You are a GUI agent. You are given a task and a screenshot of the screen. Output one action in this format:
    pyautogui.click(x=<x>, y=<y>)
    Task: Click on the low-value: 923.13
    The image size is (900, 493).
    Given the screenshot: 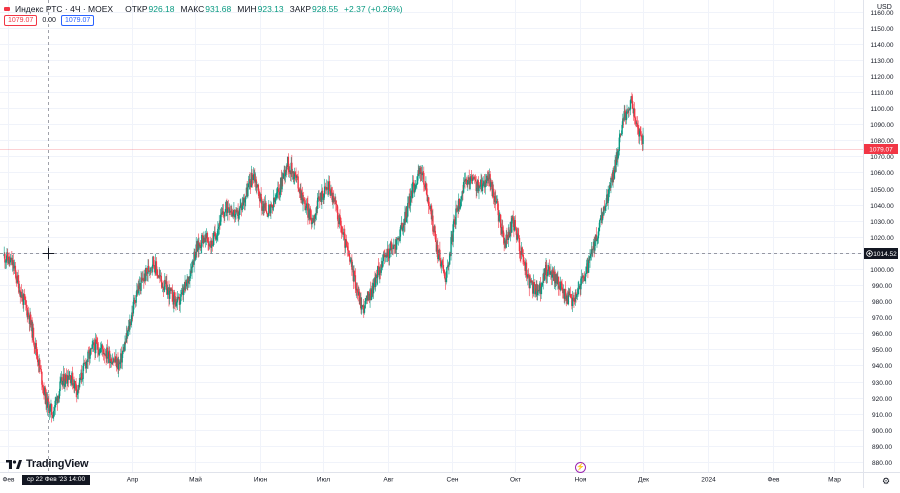 What is the action you would take?
    pyautogui.click(x=270, y=9)
    